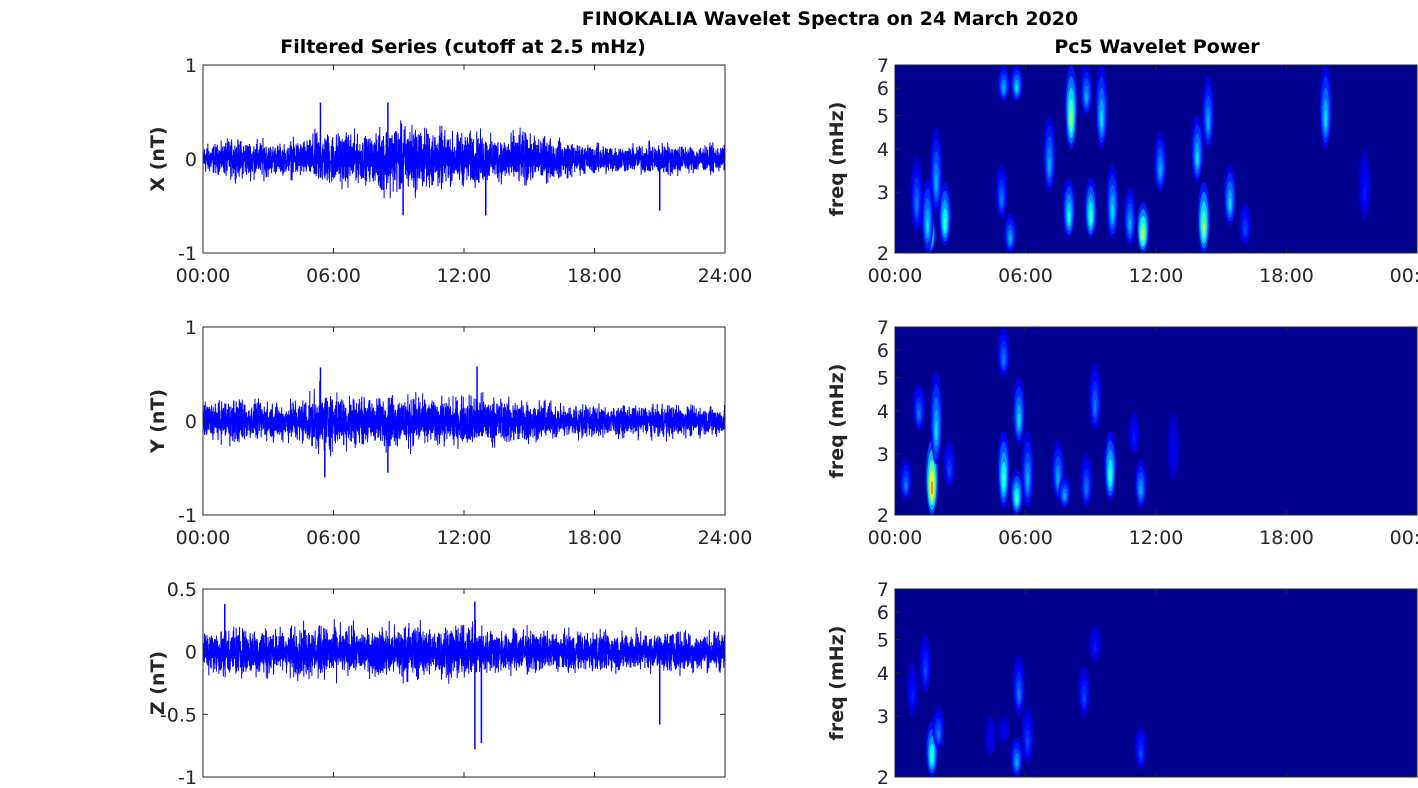  I want to click on series-panel-1: 1 0 -100:00 06:00 12:00 18:00 24:00 X (nT), so click(449, 171).